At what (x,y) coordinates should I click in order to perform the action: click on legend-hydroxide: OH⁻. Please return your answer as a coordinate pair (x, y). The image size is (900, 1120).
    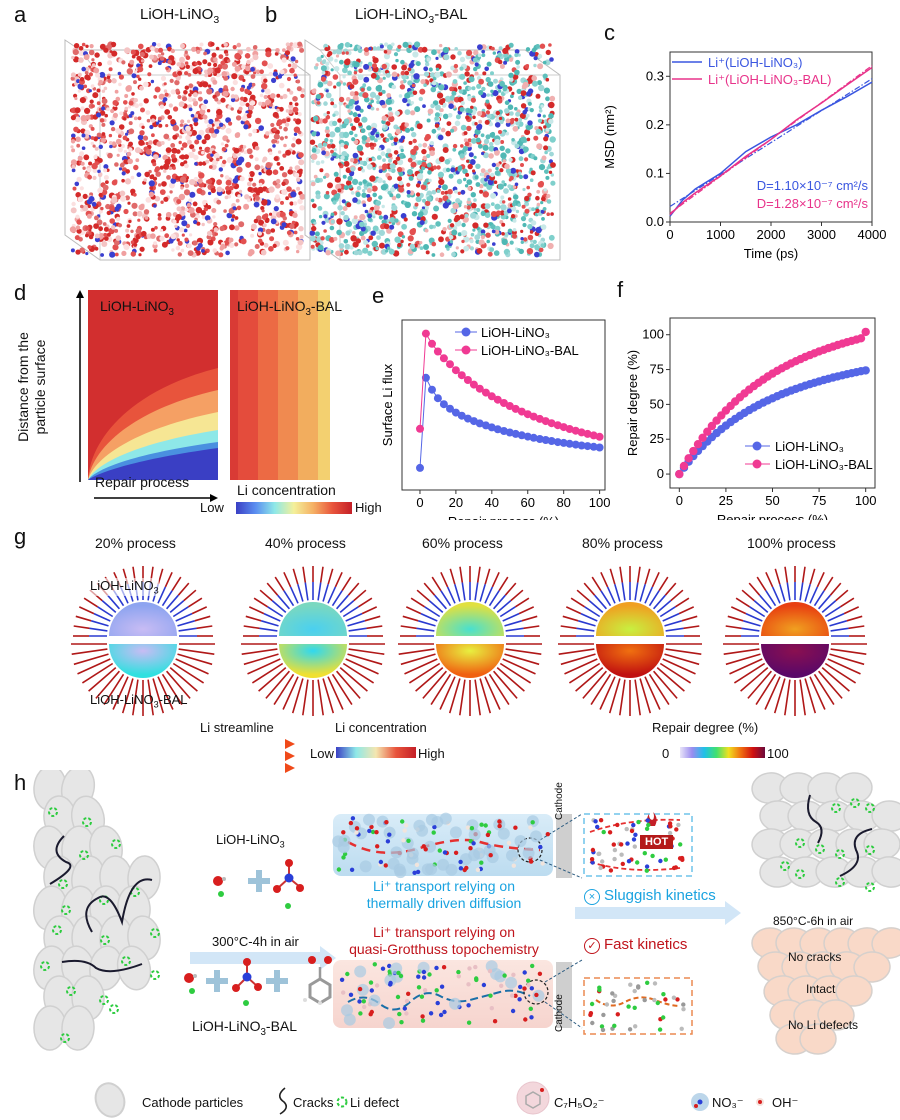
    Looking at the image, I should click on (785, 1102).